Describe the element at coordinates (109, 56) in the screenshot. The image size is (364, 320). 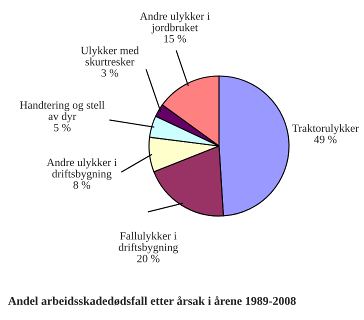
I see `slice-label: Ulykker med skurtresker` at that location.